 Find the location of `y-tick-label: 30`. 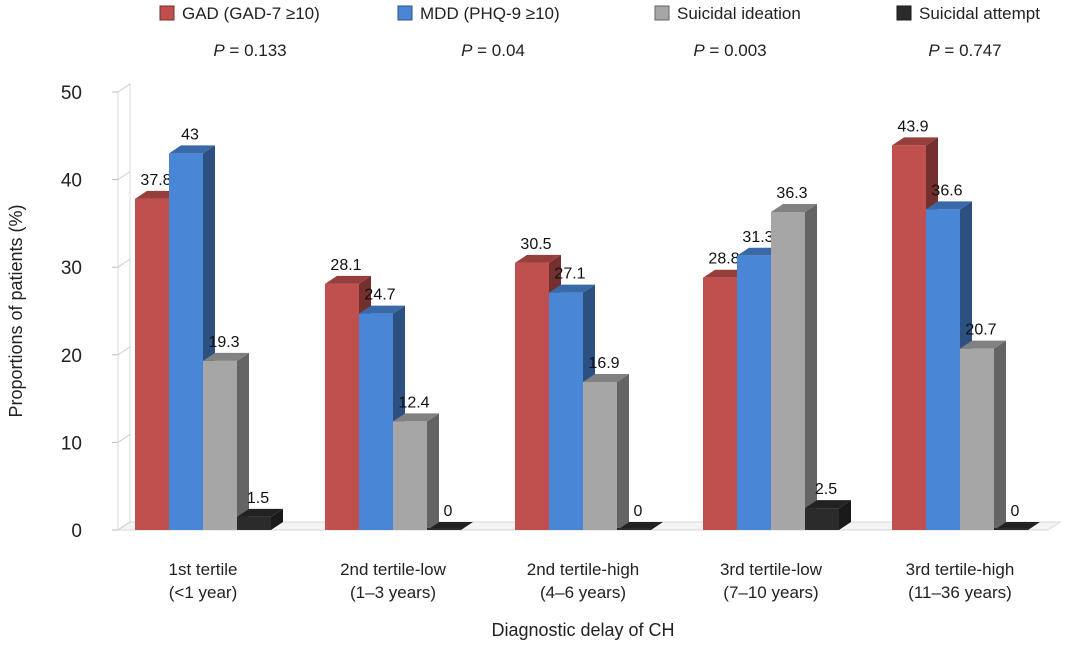

y-tick-label: 30 is located at coordinates (71, 268).